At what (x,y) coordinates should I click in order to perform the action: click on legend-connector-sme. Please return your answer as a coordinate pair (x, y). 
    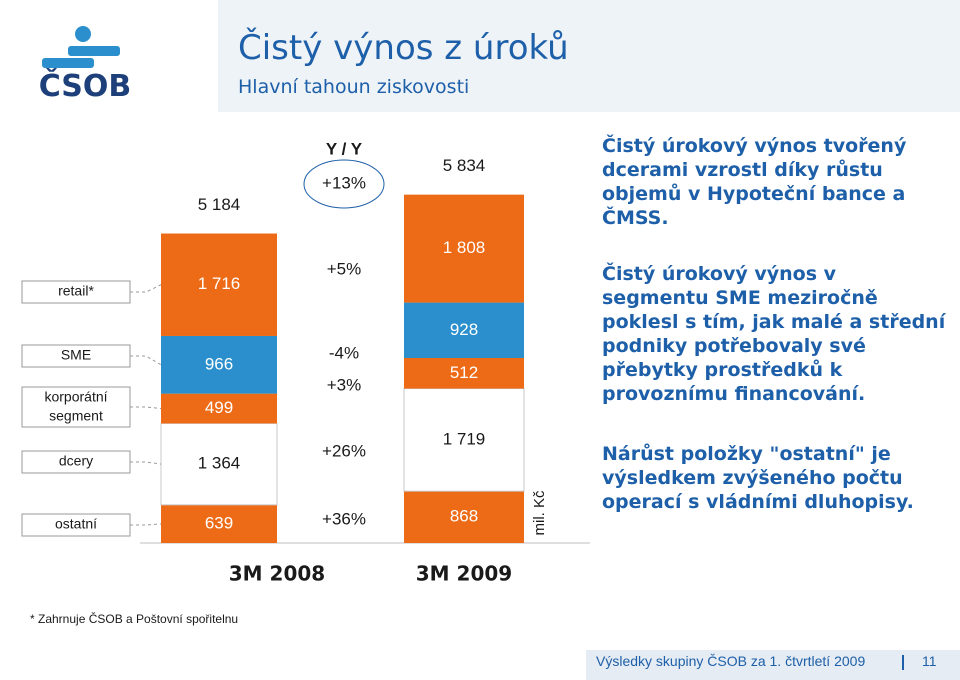
    Looking at the image, I should click on (146, 360).